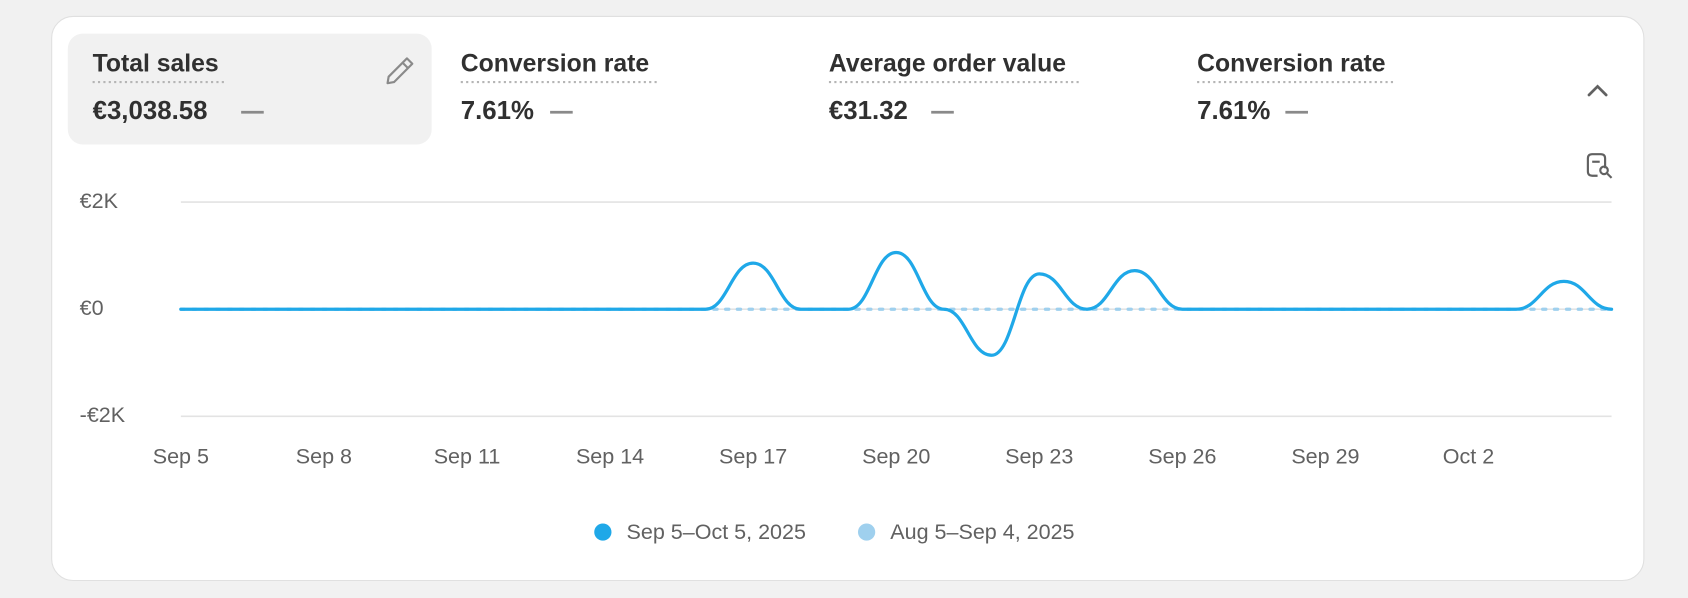 The image size is (1688, 598). I want to click on metric-title: Total sales, so click(156, 63).